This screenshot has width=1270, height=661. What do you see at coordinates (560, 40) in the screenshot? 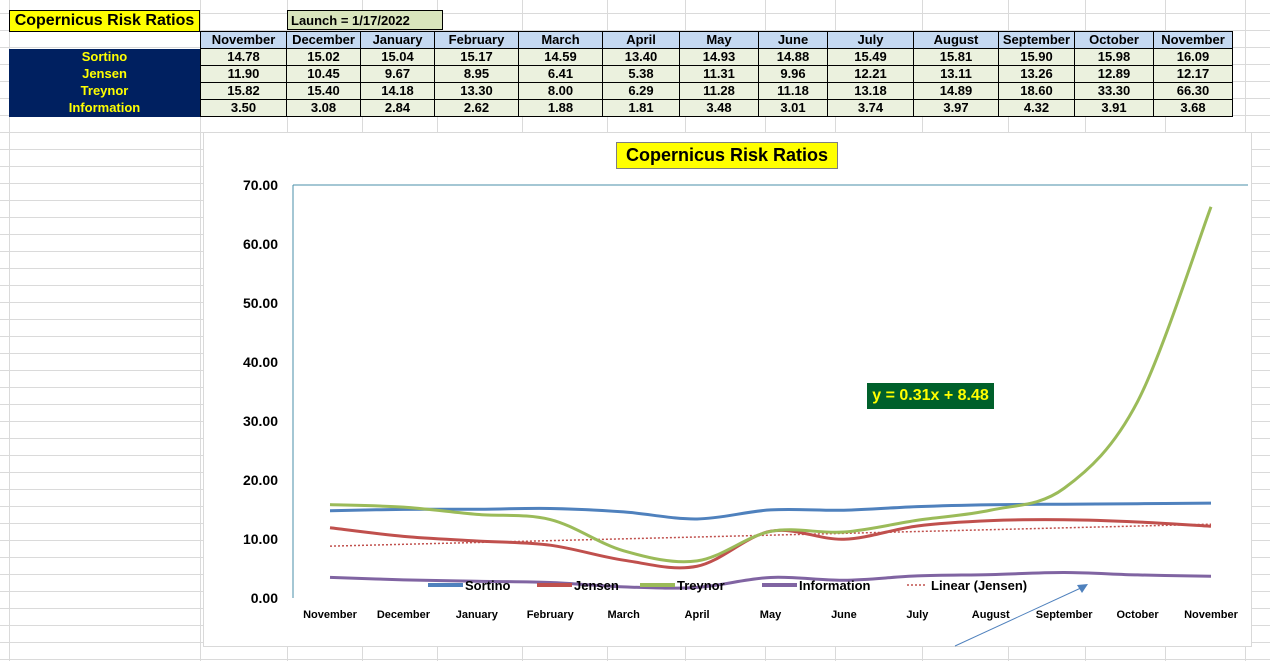
I see `month-header: March` at bounding box center [560, 40].